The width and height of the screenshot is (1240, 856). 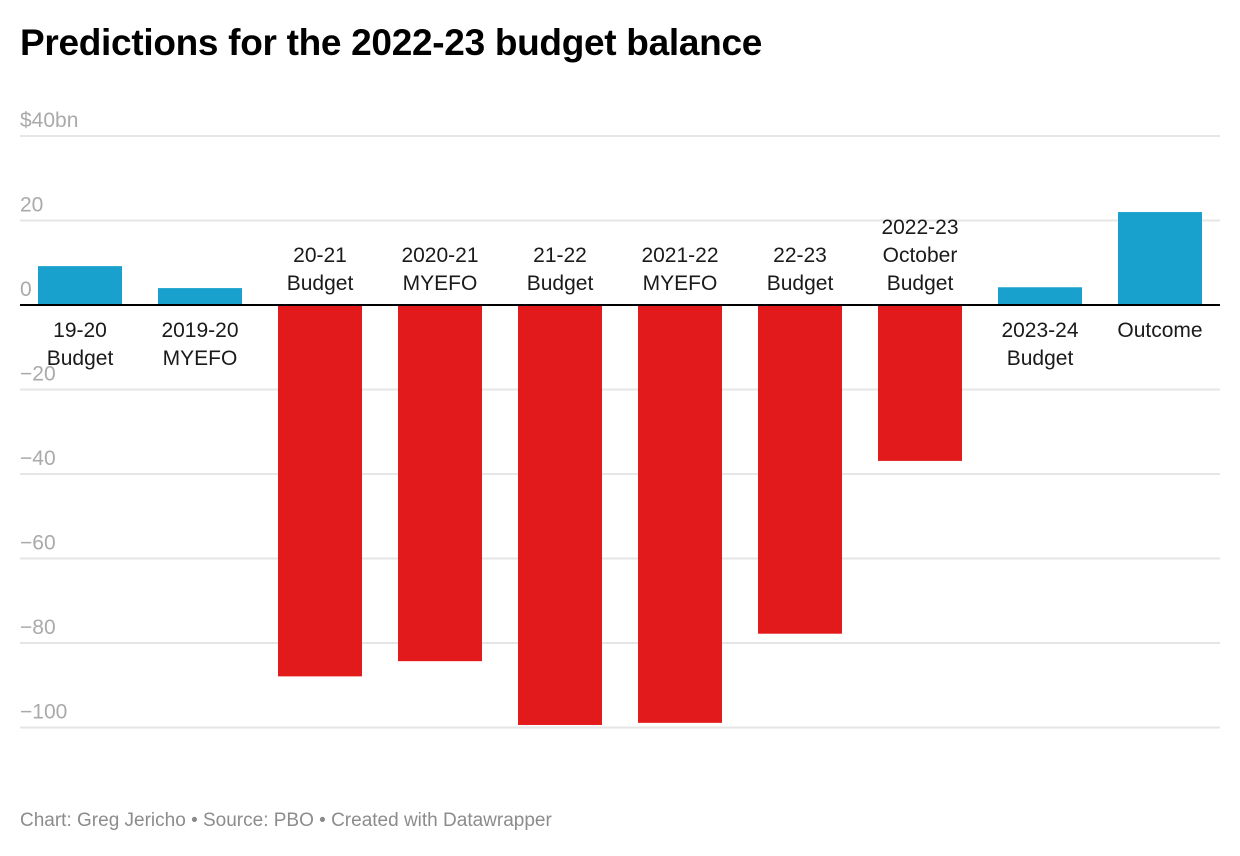 What do you see at coordinates (49, 120) in the screenshot?
I see `y-tick-label: $40bn` at bounding box center [49, 120].